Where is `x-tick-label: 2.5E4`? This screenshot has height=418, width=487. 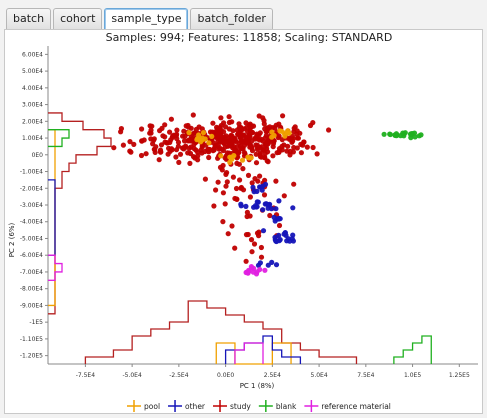 x-tick-label: 2.5E4 is located at coordinates (272, 375).